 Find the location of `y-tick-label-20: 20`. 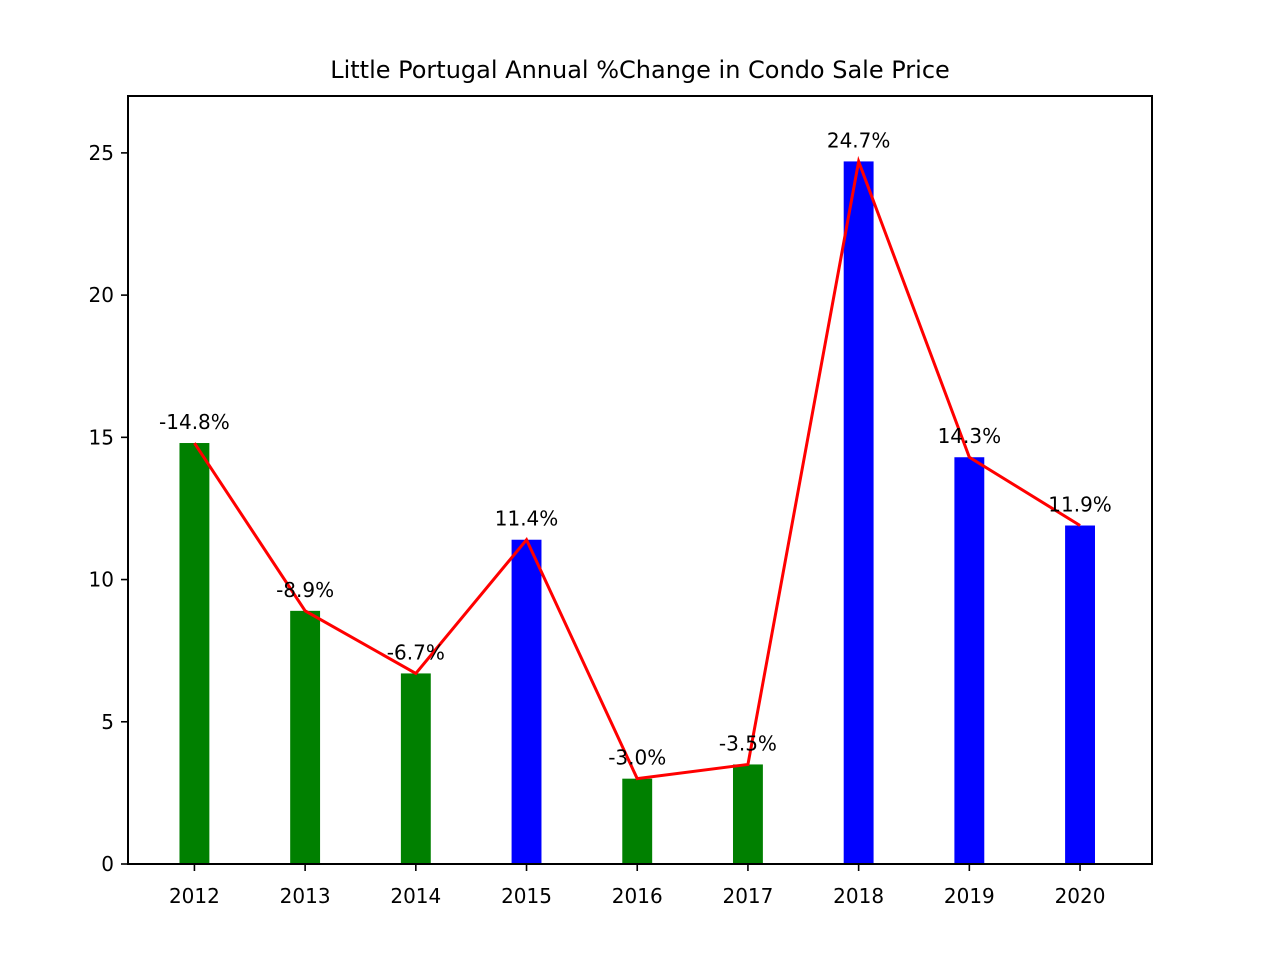

y-tick-label-20: 20 is located at coordinates (101, 295).